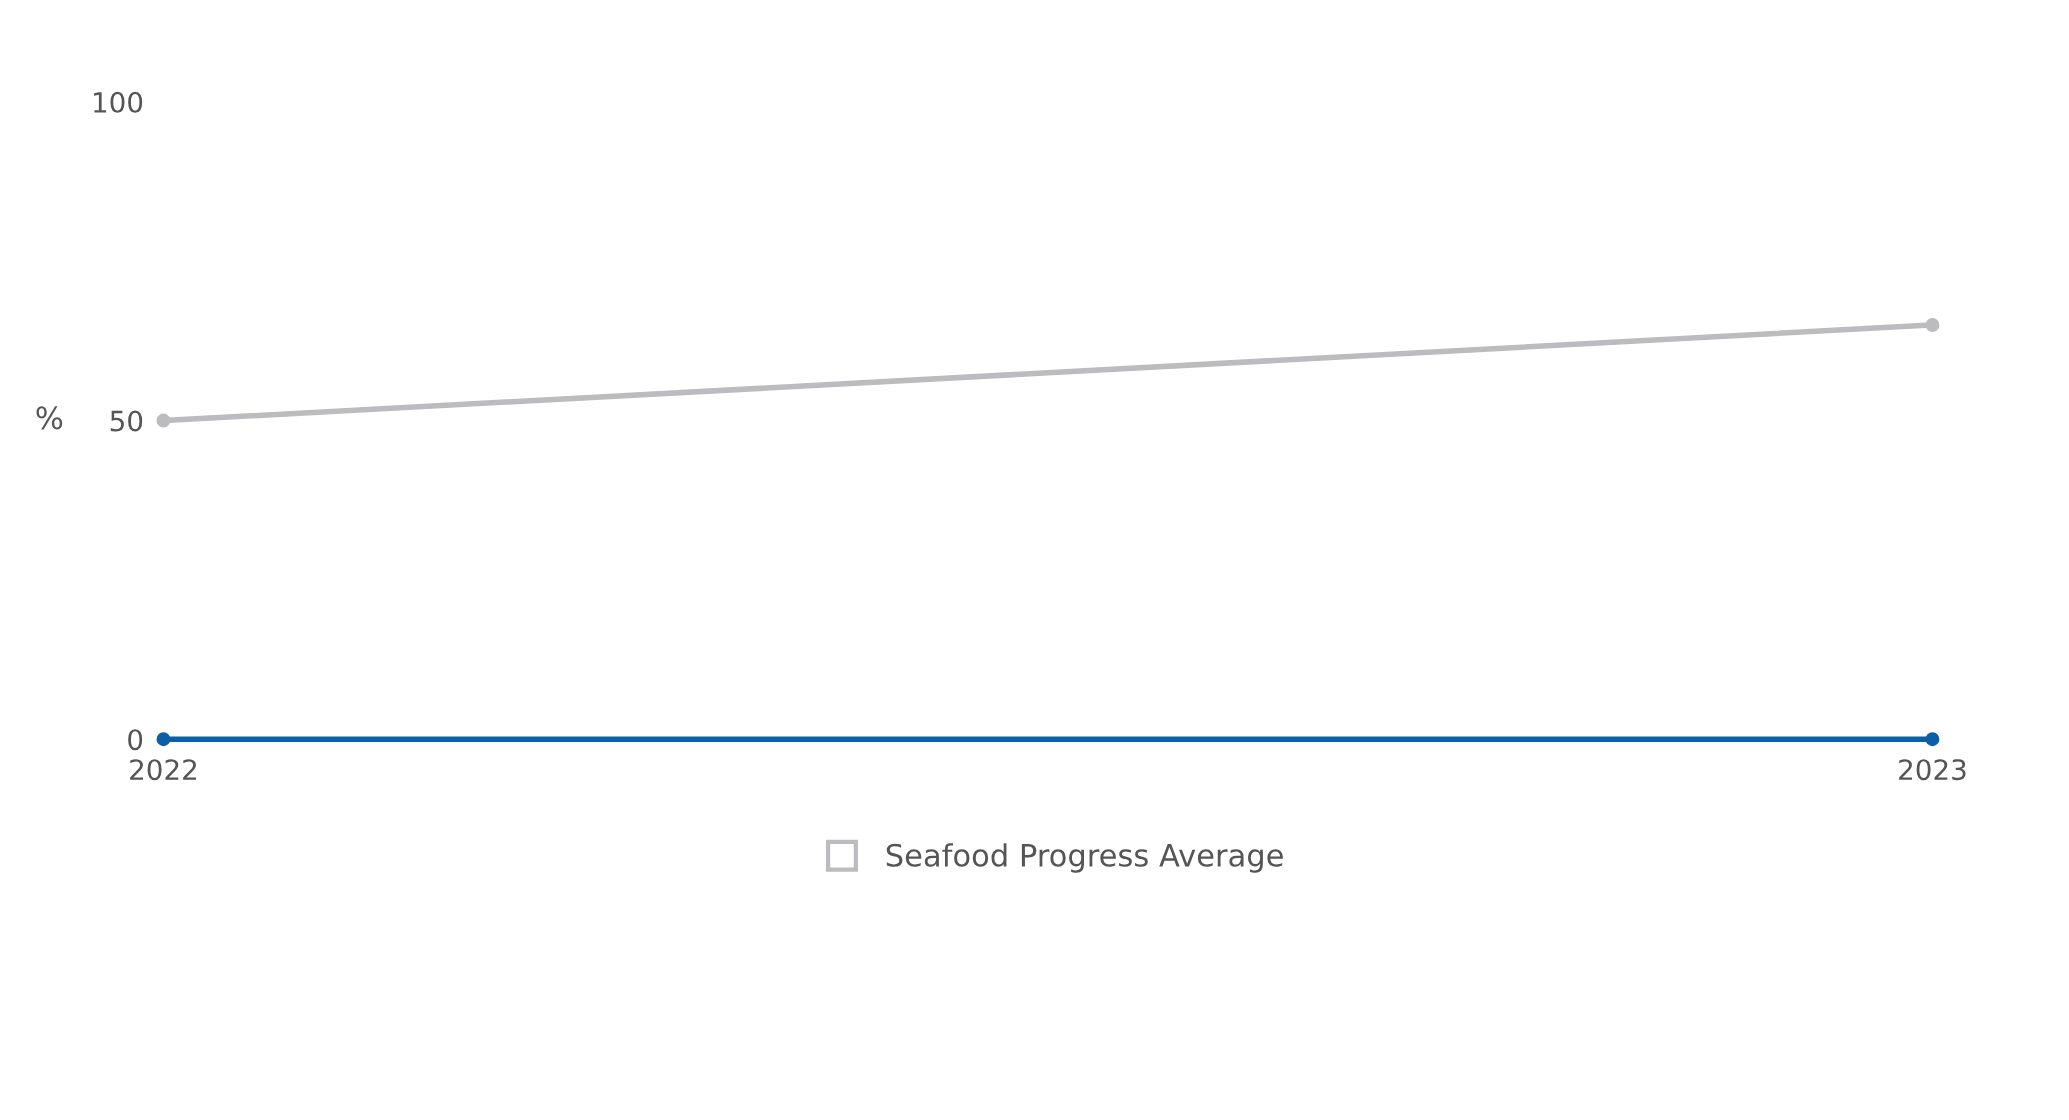  I want to click on legend-label: Seafood Progress Average, so click(1084, 858).